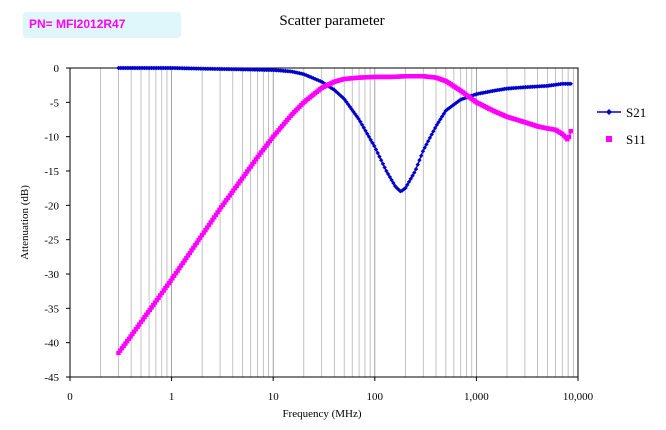  What do you see at coordinates (476, 397) in the screenshot?
I see `x-tick-label: 1,000` at bounding box center [476, 397].